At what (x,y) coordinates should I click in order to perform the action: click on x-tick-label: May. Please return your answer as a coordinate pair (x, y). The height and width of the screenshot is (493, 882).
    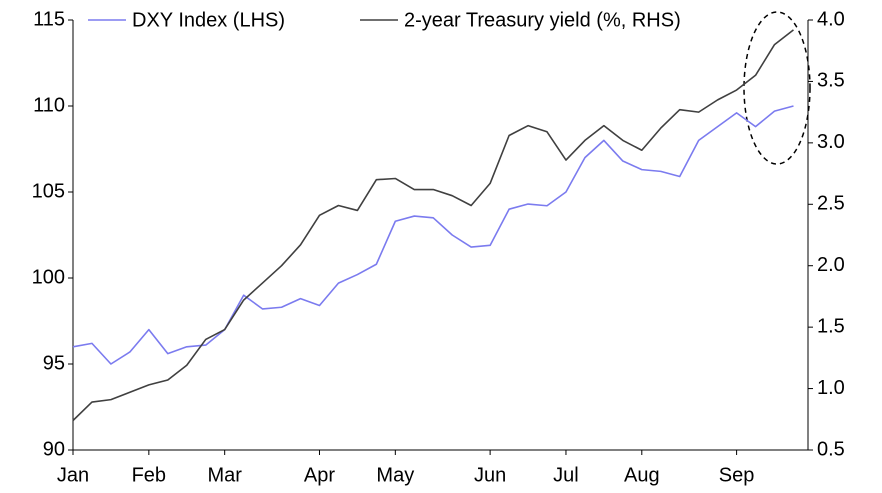
    Looking at the image, I should click on (395, 475).